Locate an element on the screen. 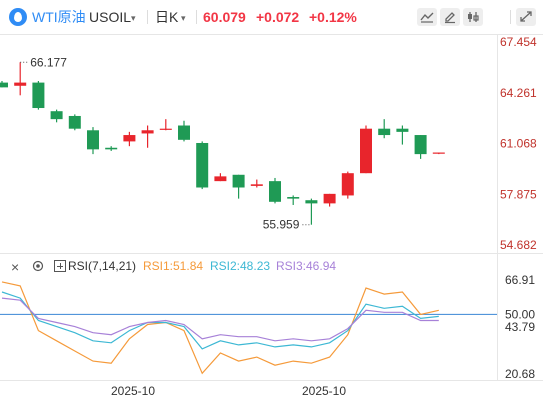 The height and width of the screenshot is (403, 543). rsi-y-tick-label: 66.91 is located at coordinates (520, 280).